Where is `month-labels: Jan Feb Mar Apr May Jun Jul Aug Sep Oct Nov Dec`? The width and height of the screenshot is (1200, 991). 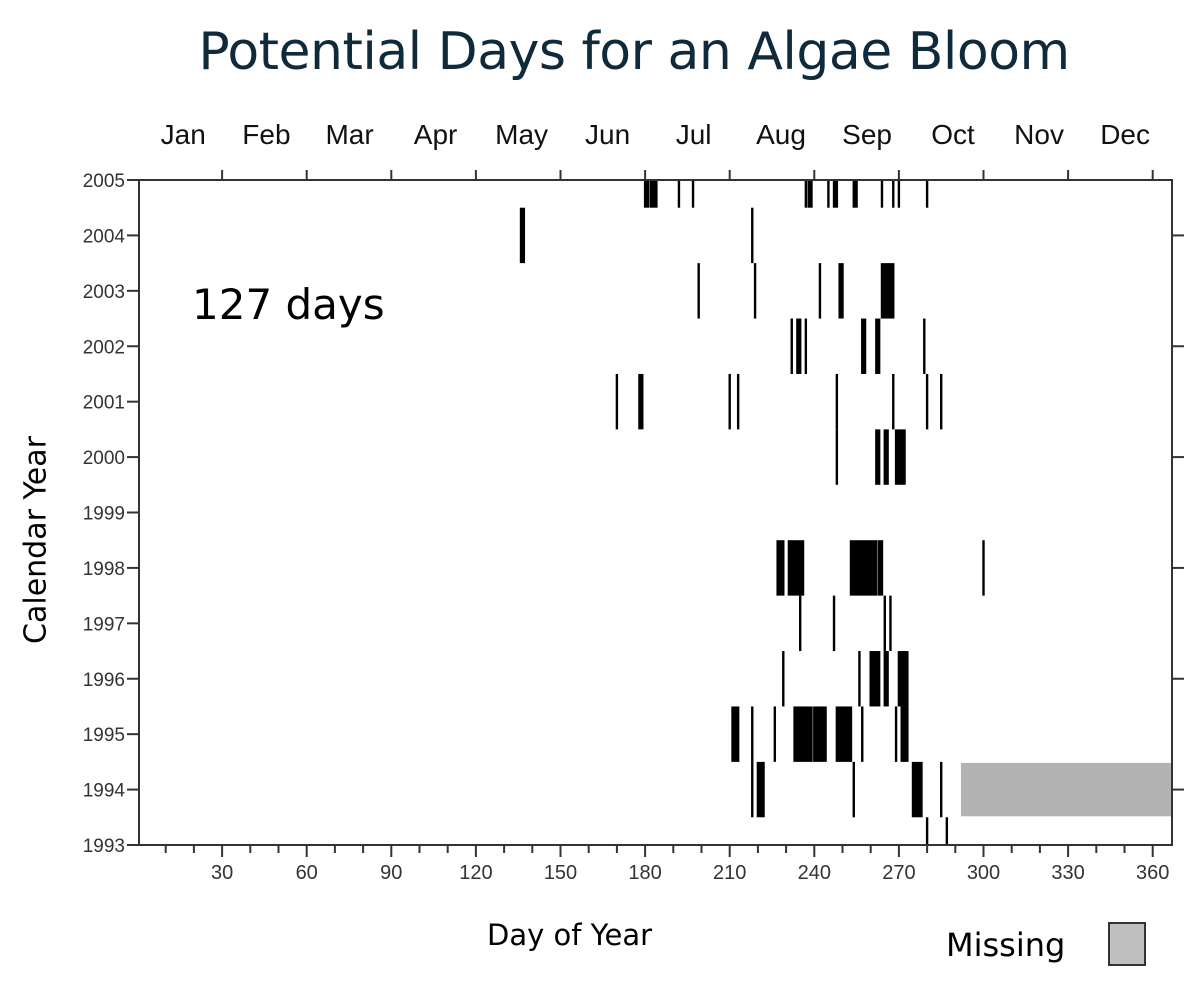
month-labels: Jan Feb Mar Apr May Jun Jul Aug Sep Oct Nov Dec is located at coordinates (655, 134).